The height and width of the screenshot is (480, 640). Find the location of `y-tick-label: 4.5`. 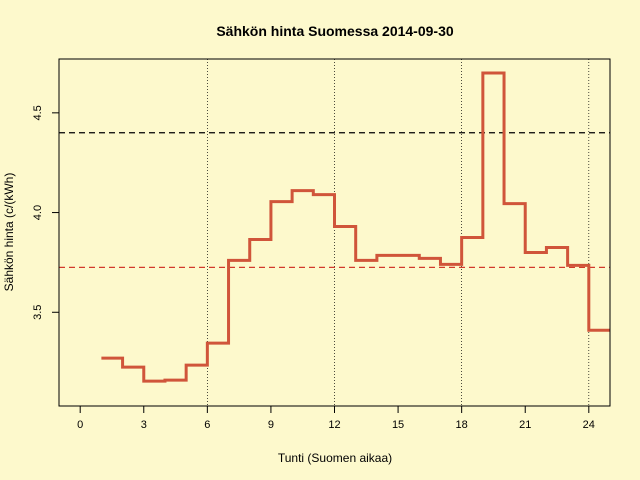

y-tick-label: 4.5 is located at coordinates (38, 112).